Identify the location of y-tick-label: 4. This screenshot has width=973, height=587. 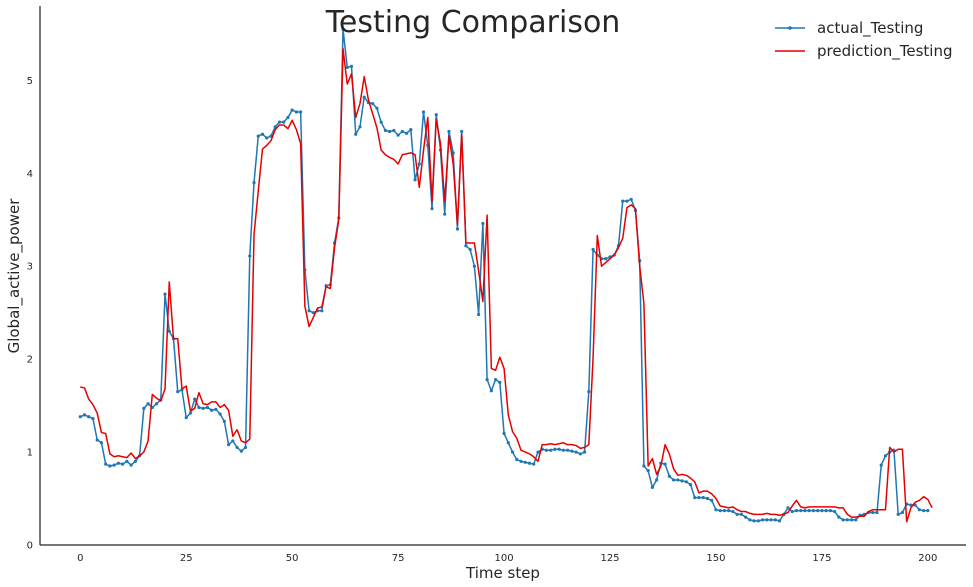
(30, 174).